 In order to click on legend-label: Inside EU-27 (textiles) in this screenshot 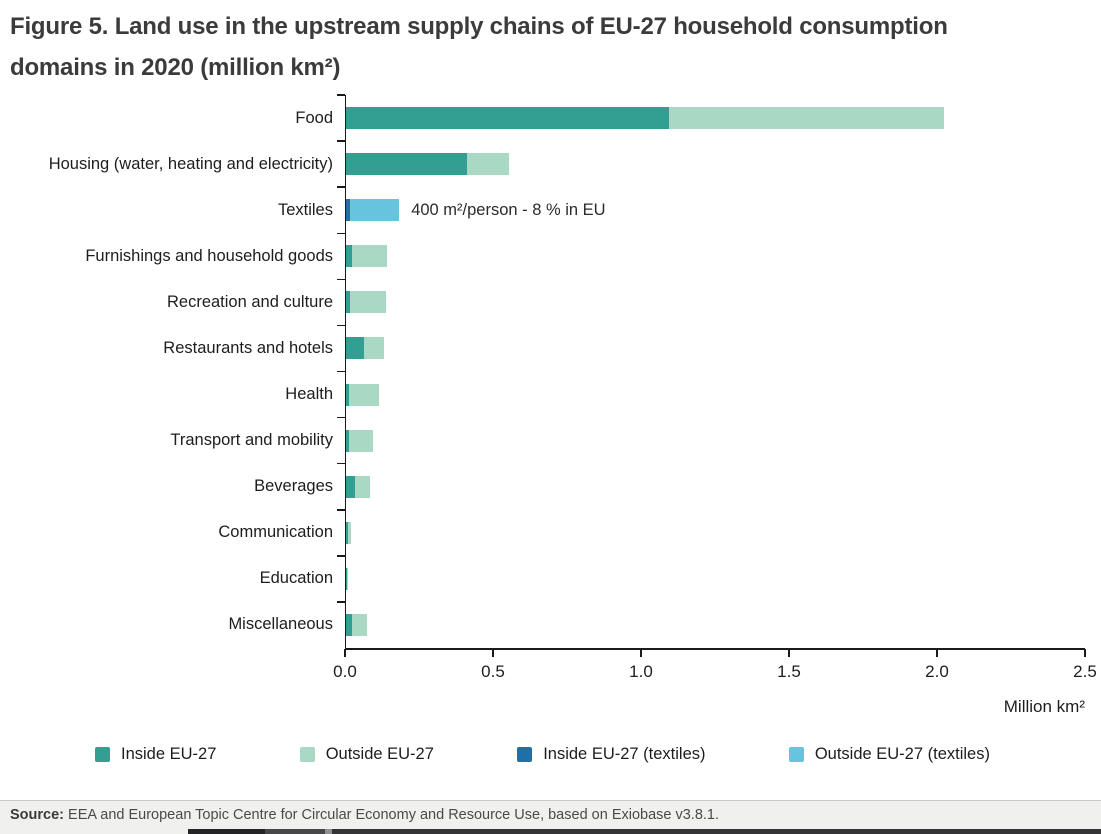, I will do `click(624, 754)`.